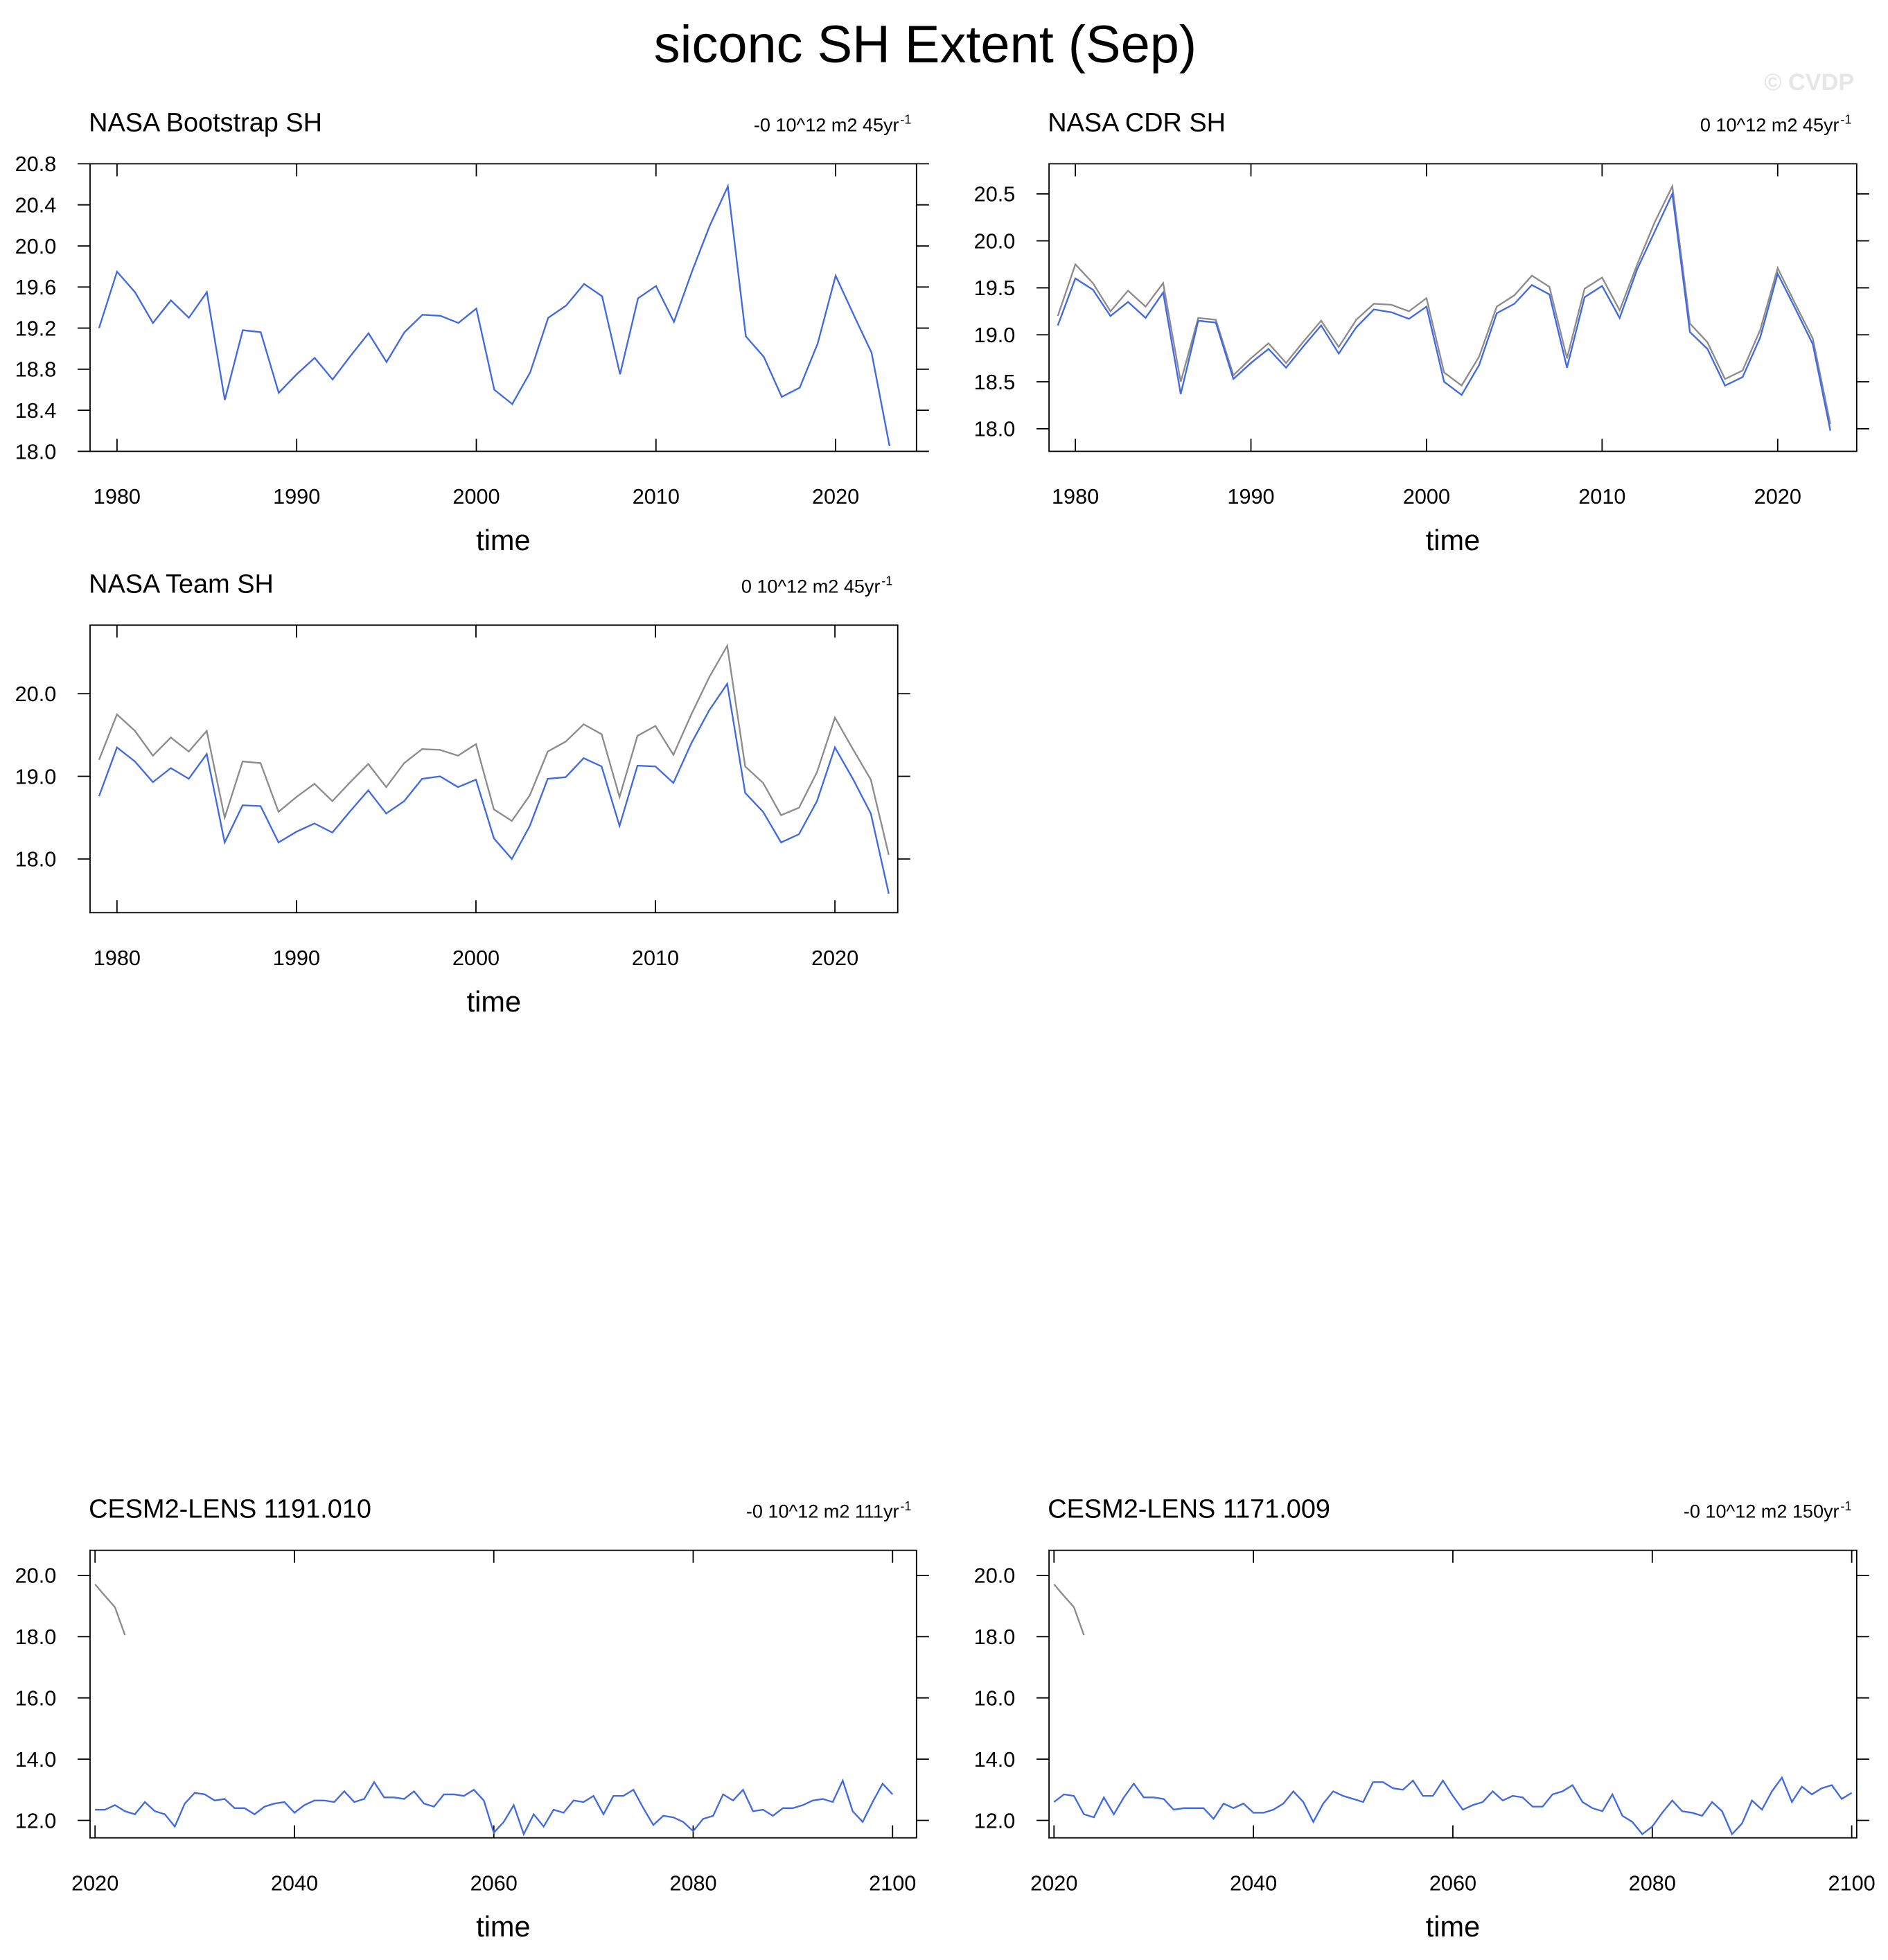 Image resolution: width=1888 pixels, height=1960 pixels. Describe the element at coordinates (925, 44) in the screenshot. I see `figure-title: siconc SH Extent (Sep)` at that location.